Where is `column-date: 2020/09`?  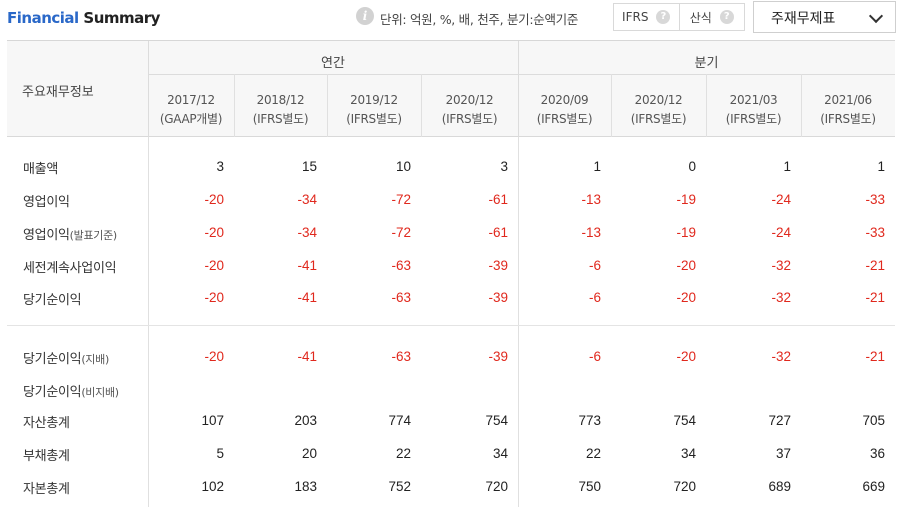 column-date: 2020/09 is located at coordinates (564, 100).